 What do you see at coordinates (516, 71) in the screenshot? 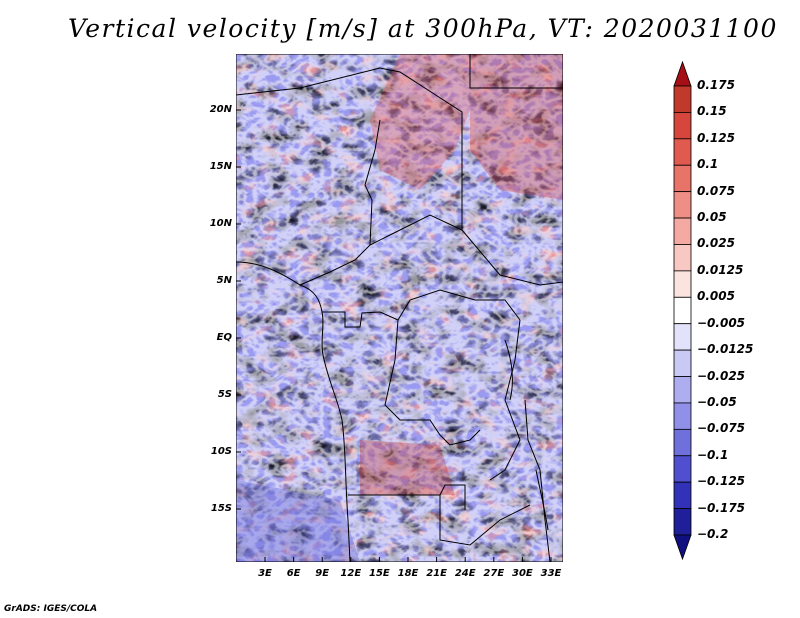
I see `border-egypt` at bounding box center [516, 71].